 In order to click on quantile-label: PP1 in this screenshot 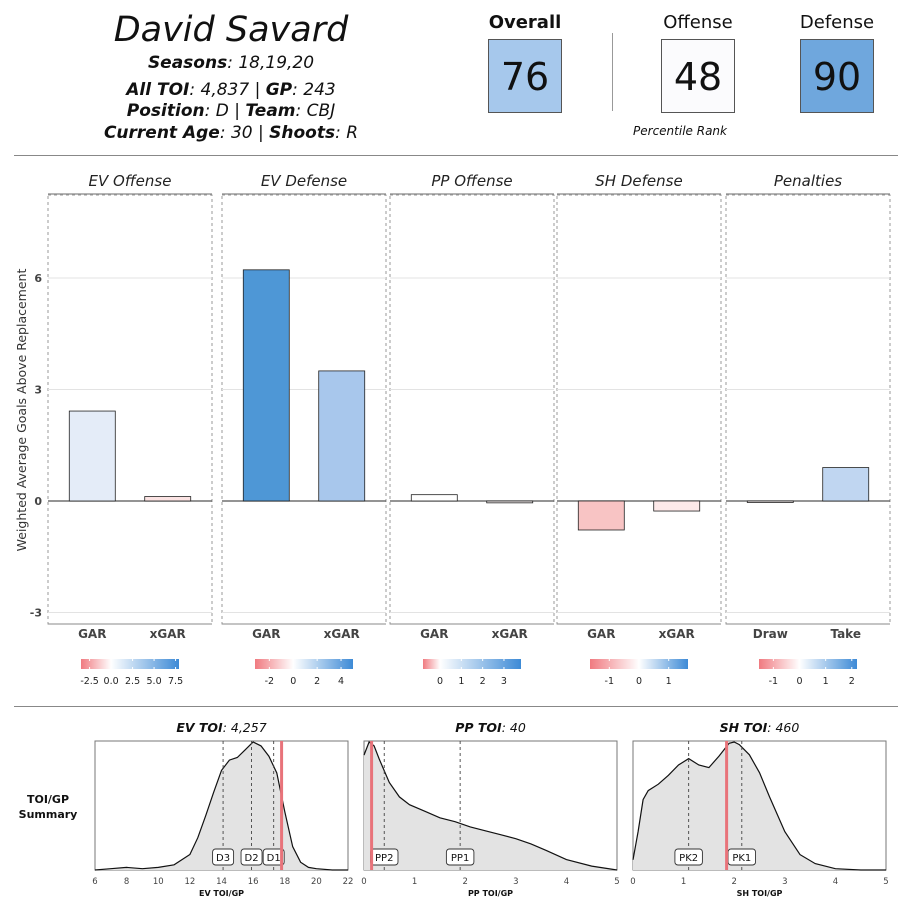, I will do `click(460, 858)`.